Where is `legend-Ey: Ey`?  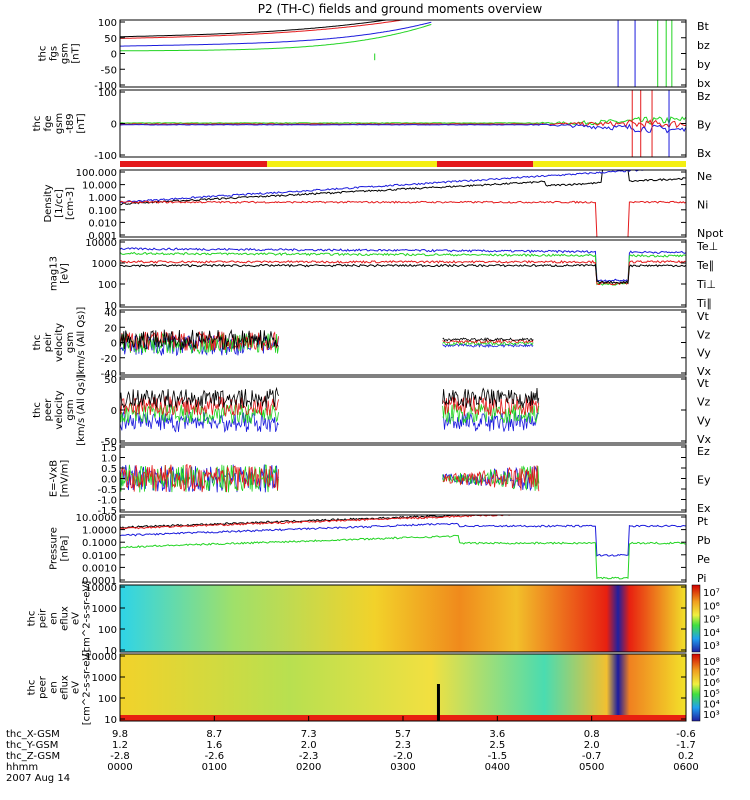 legend-Ey: Ey is located at coordinates (704, 480).